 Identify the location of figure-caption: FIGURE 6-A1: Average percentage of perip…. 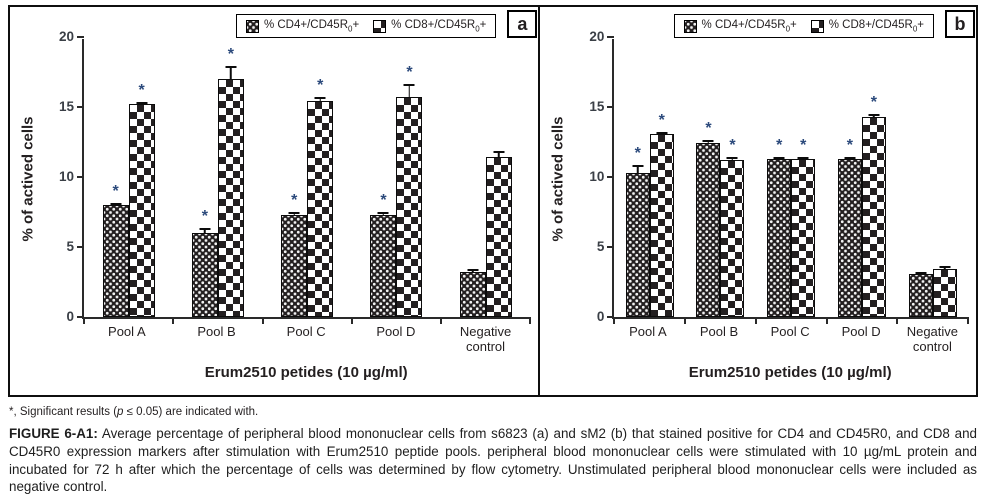
(493, 460).